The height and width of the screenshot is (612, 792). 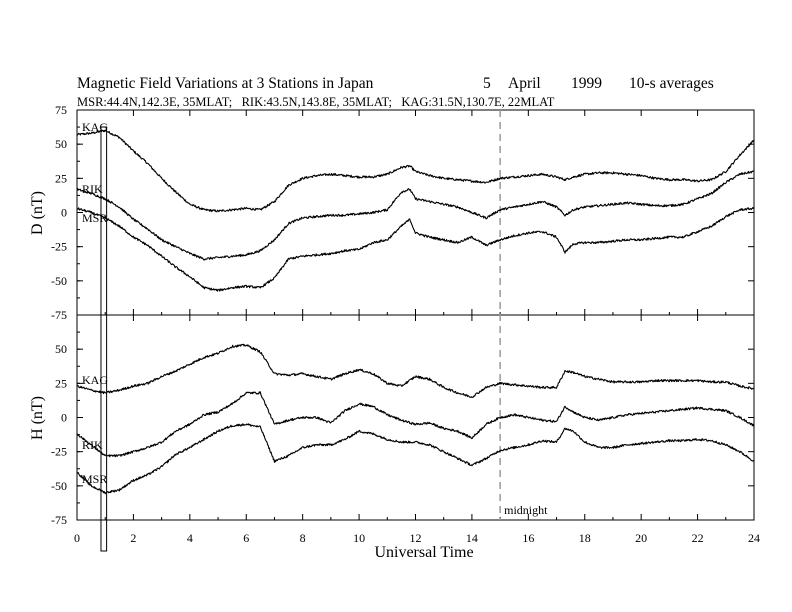 I want to click on y-tick-label: 75, so click(x=61, y=110).